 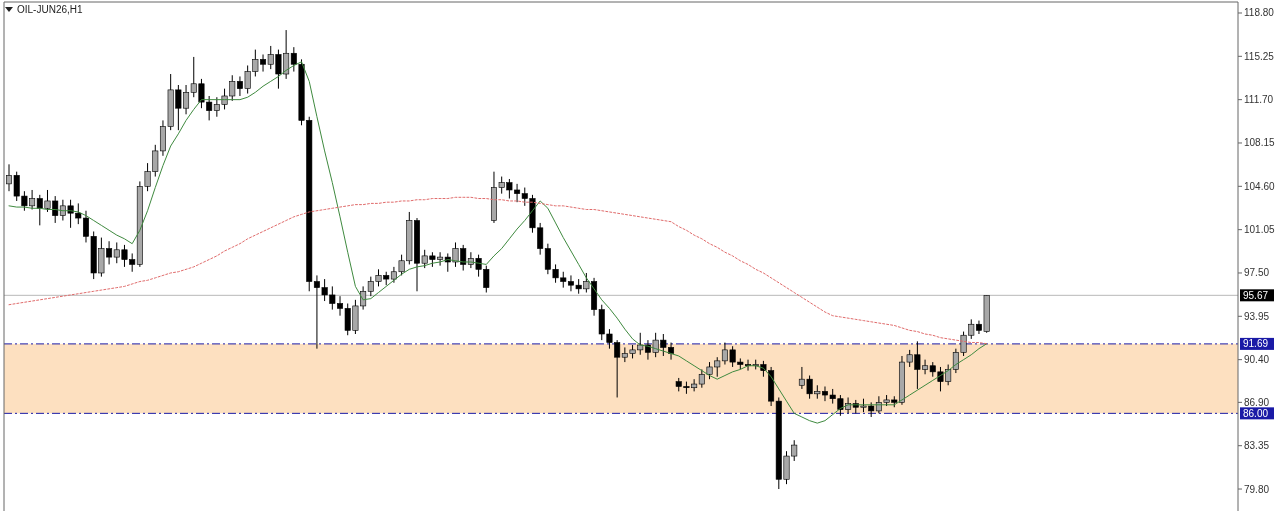 I want to click on y-tick-label: 83.35, so click(x=1257, y=446).